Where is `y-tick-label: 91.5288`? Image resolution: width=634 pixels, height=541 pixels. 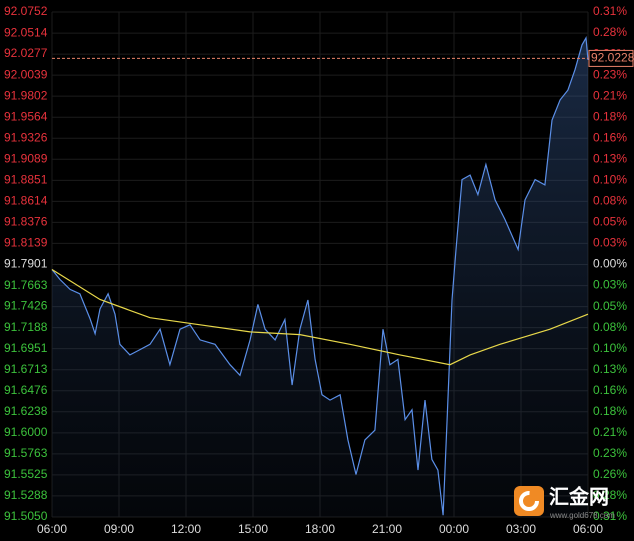
y-tick-label: 91.5288 is located at coordinates (26, 495).